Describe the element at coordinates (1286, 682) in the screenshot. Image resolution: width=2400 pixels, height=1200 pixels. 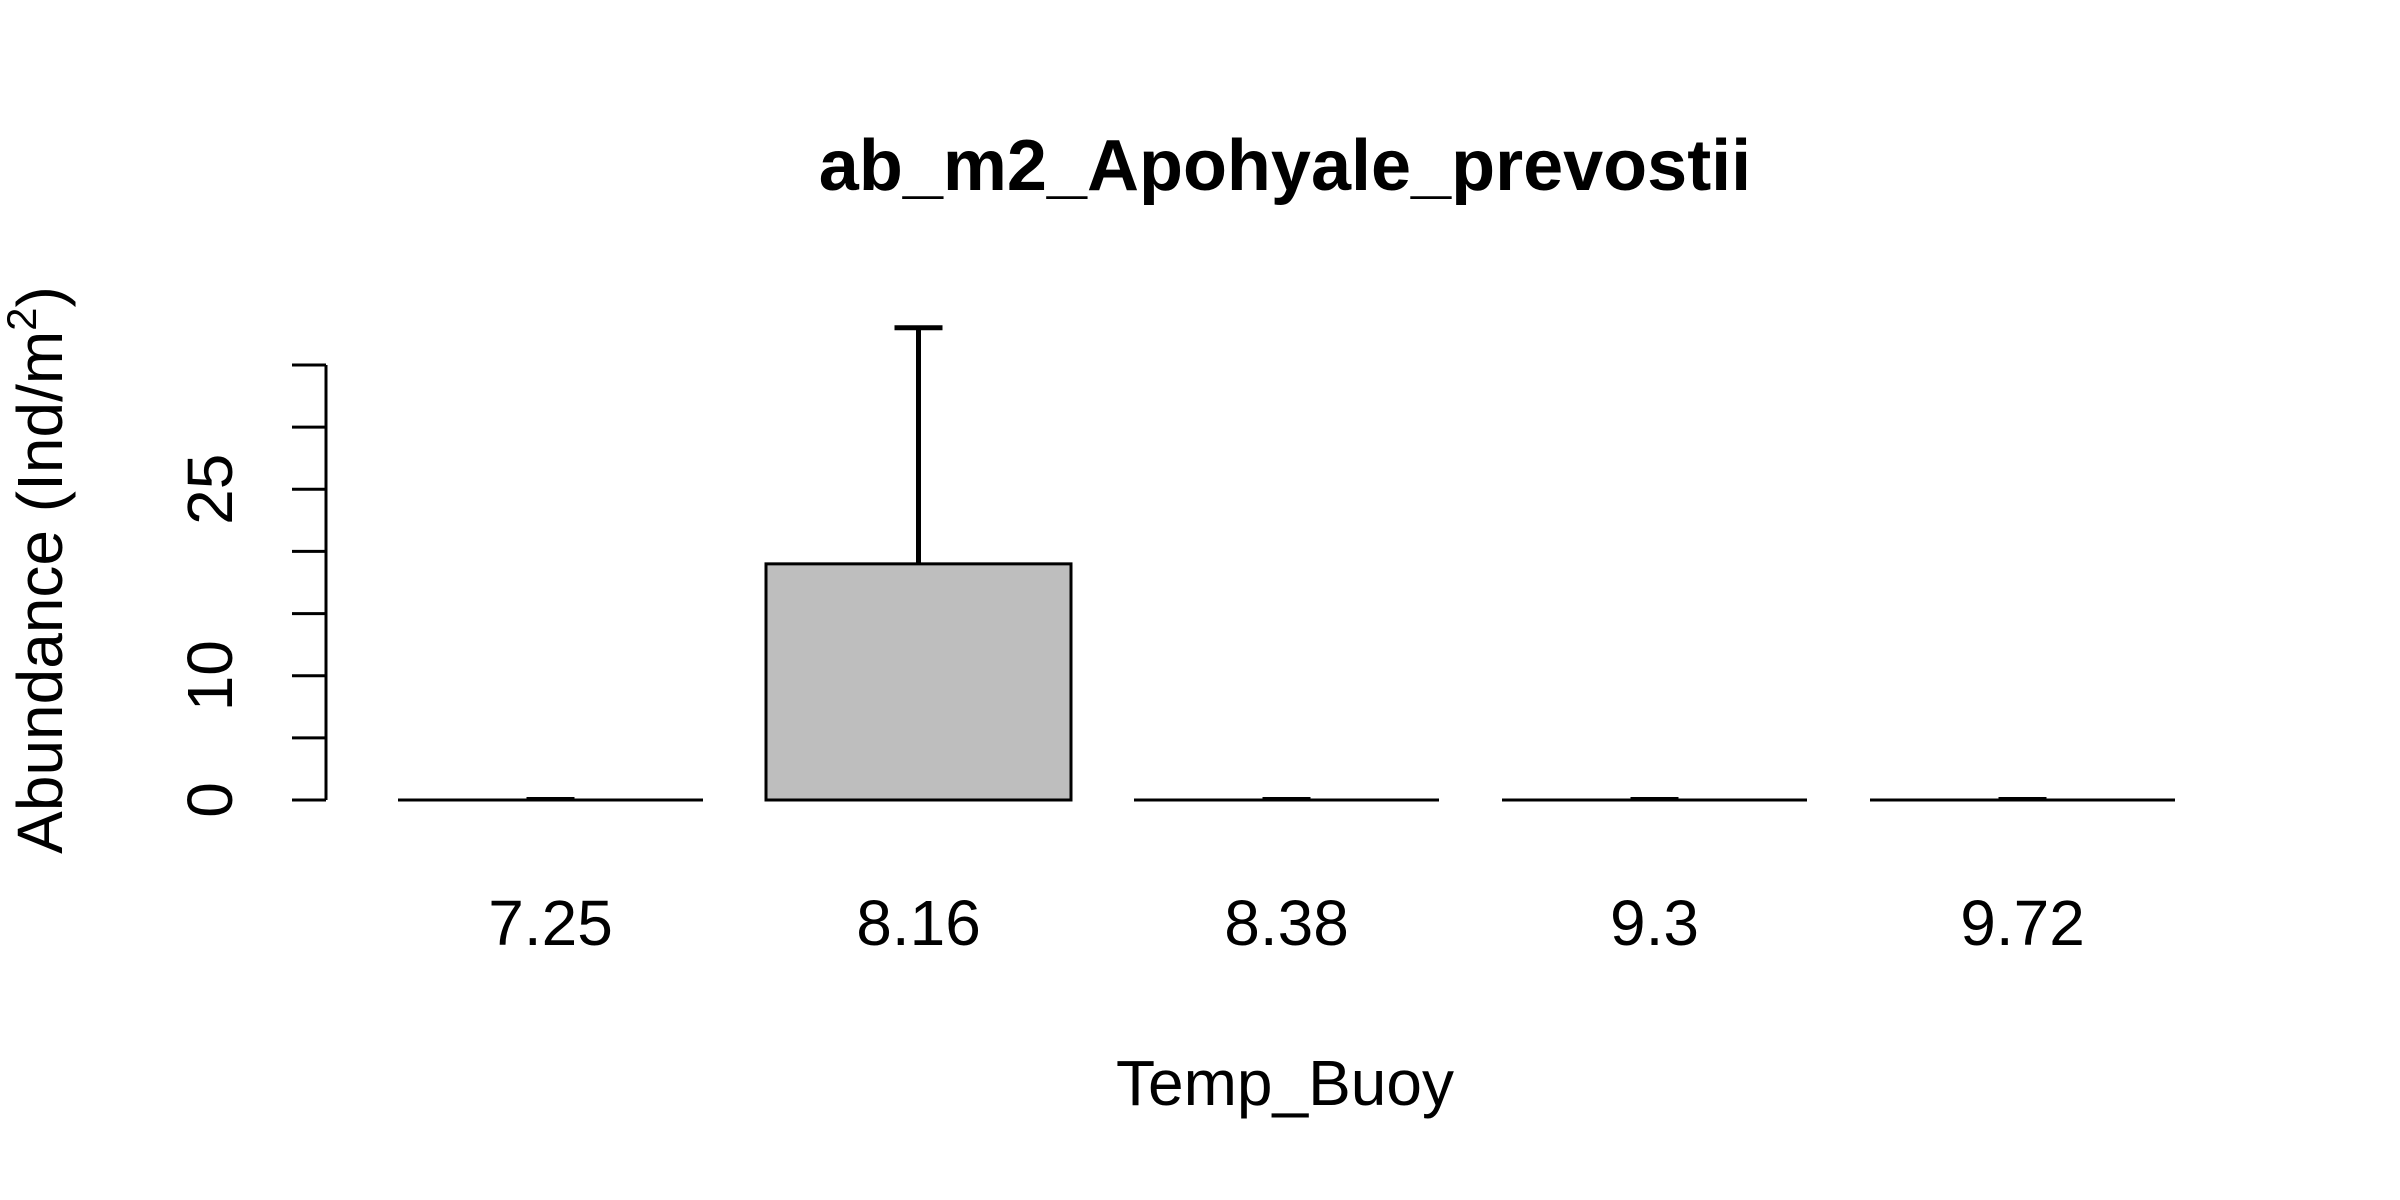
I see `bars` at that location.